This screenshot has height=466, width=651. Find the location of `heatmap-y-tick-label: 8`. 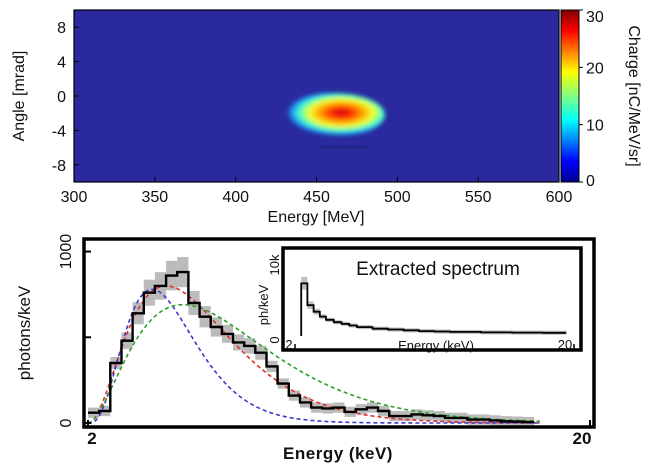

heatmap-y-tick-label: 8 is located at coordinates (61, 28).